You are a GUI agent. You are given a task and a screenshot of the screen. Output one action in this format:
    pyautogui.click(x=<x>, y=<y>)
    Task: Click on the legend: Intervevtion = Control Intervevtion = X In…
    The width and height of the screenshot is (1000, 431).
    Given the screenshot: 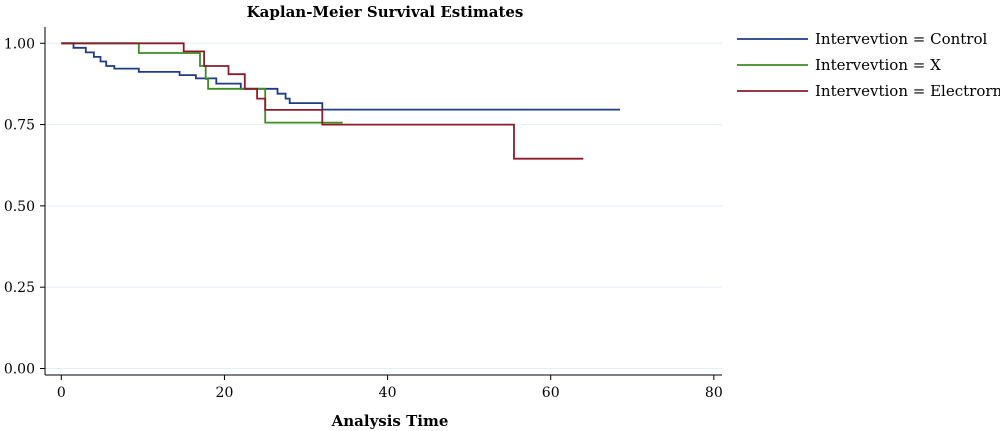 What is the action you would take?
    pyautogui.click(x=868, y=65)
    